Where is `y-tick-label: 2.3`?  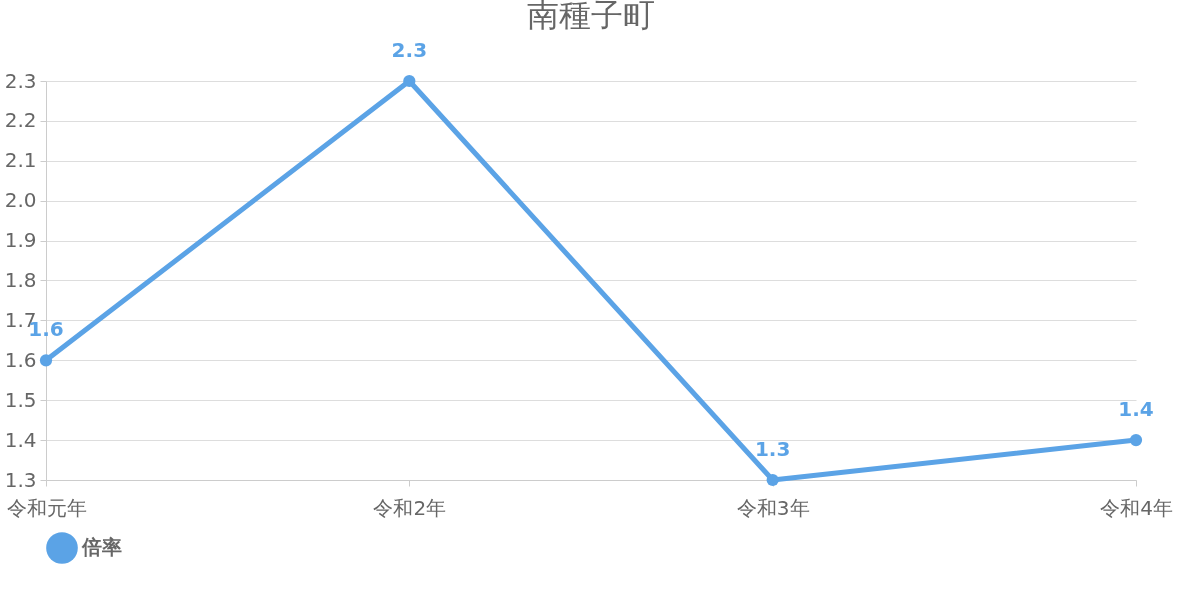
y-tick-label: 2.3 is located at coordinates (20, 80).